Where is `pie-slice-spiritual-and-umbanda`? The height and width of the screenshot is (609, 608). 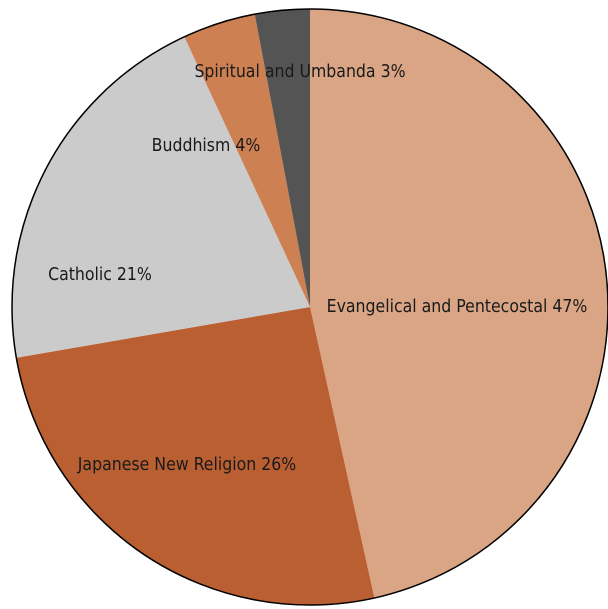
pie-slice-spiritual-and-umbanda is located at coordinates (282, 157).